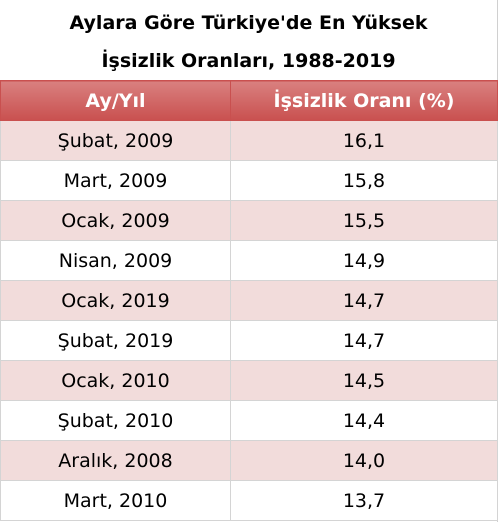 This screenshot has width=498, height=522. Describe the element at coordinates (364, 260) in the screenshot. I see `table-cell: 14,9` at that location.